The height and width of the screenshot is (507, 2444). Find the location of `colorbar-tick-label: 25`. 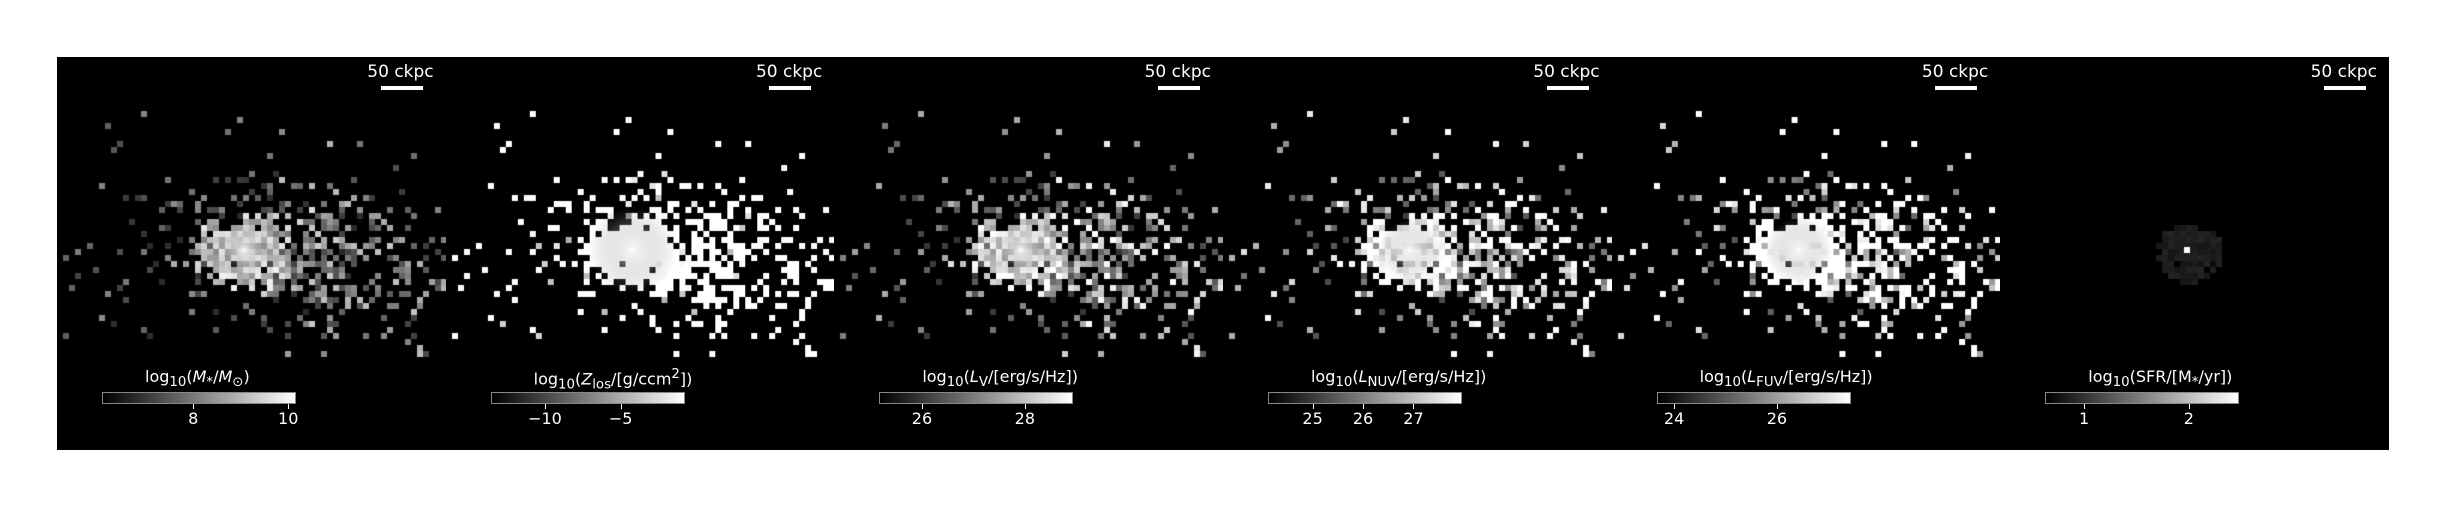

colorbar-tick-label: 25 is located at coordinates (1312, 418).